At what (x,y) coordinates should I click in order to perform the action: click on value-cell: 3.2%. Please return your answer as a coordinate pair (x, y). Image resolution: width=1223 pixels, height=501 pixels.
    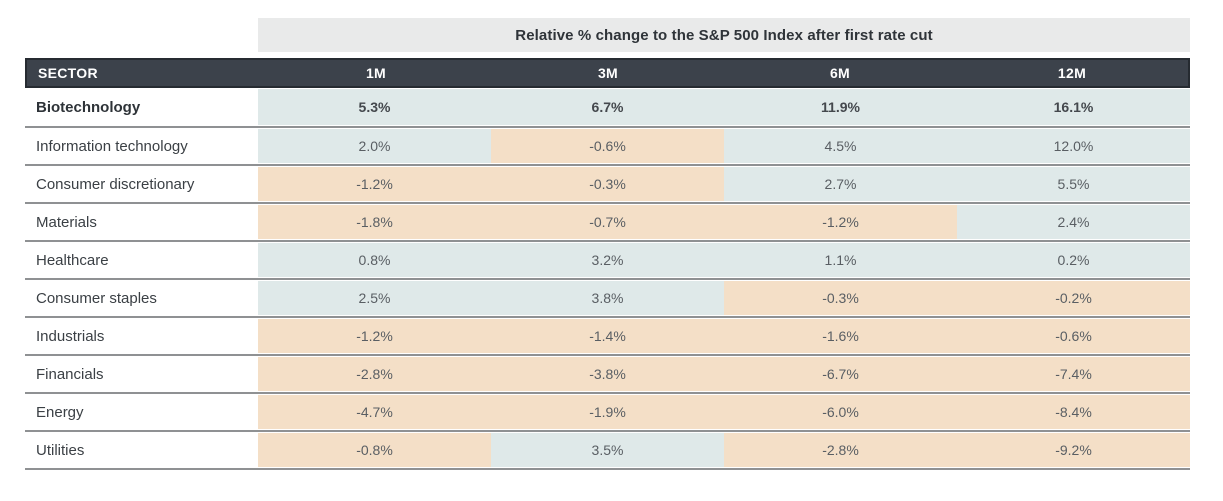
    Looking at the image, I should click on (607, 260).